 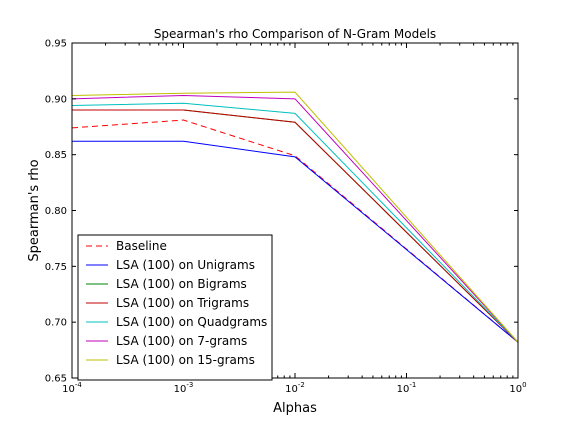 What do you see at coordinates (56, 379) in the screenshot?
I see `y-tick-label: 0.65` at bounding box center [56, 379].